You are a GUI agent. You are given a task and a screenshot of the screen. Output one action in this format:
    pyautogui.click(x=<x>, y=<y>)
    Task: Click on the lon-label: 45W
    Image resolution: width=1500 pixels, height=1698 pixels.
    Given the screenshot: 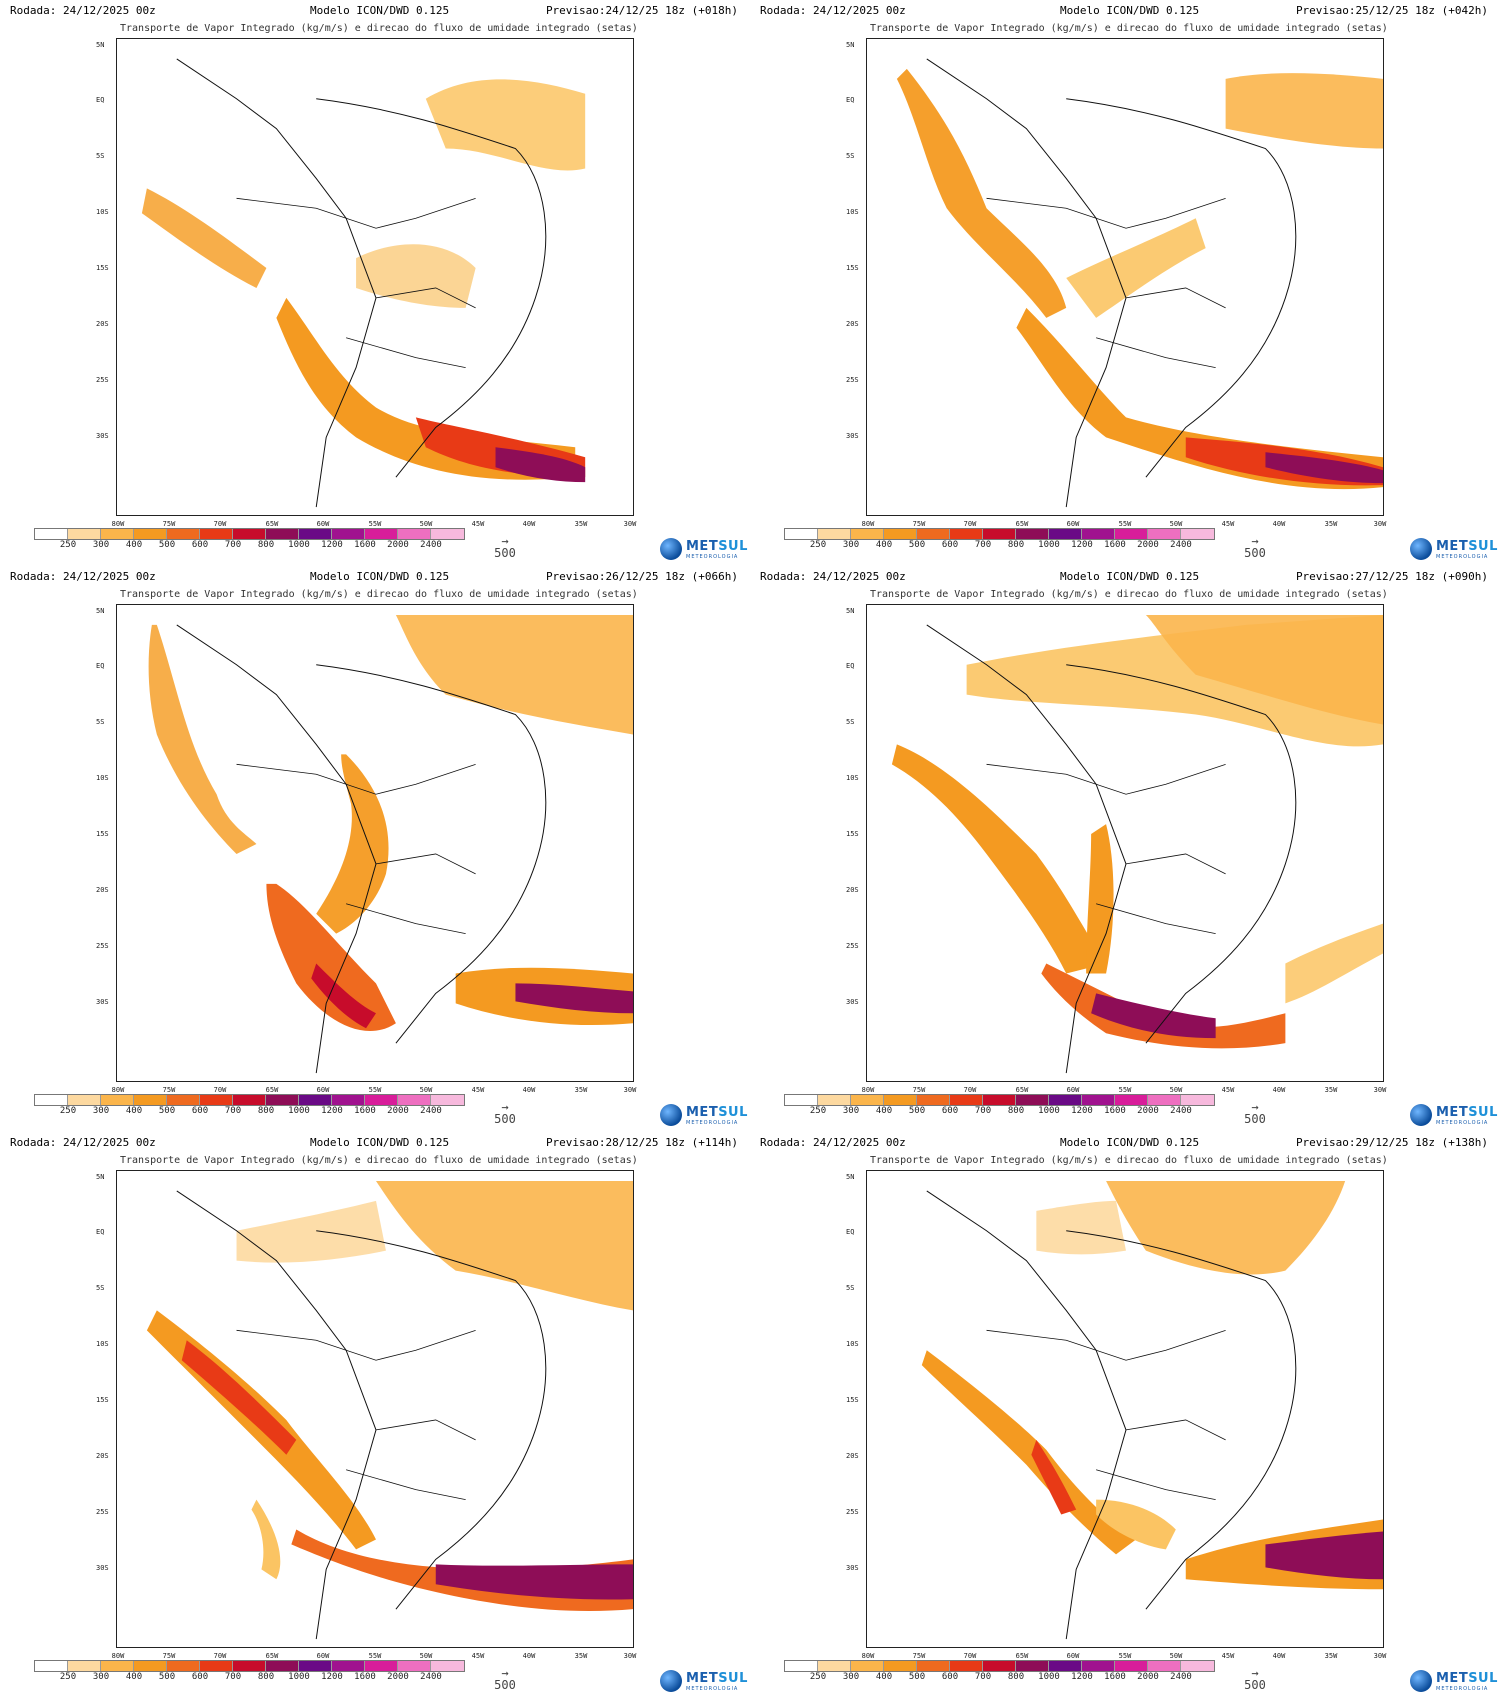 What is the action you would take?
    pyautogui.click(x=478, y=1090)
    